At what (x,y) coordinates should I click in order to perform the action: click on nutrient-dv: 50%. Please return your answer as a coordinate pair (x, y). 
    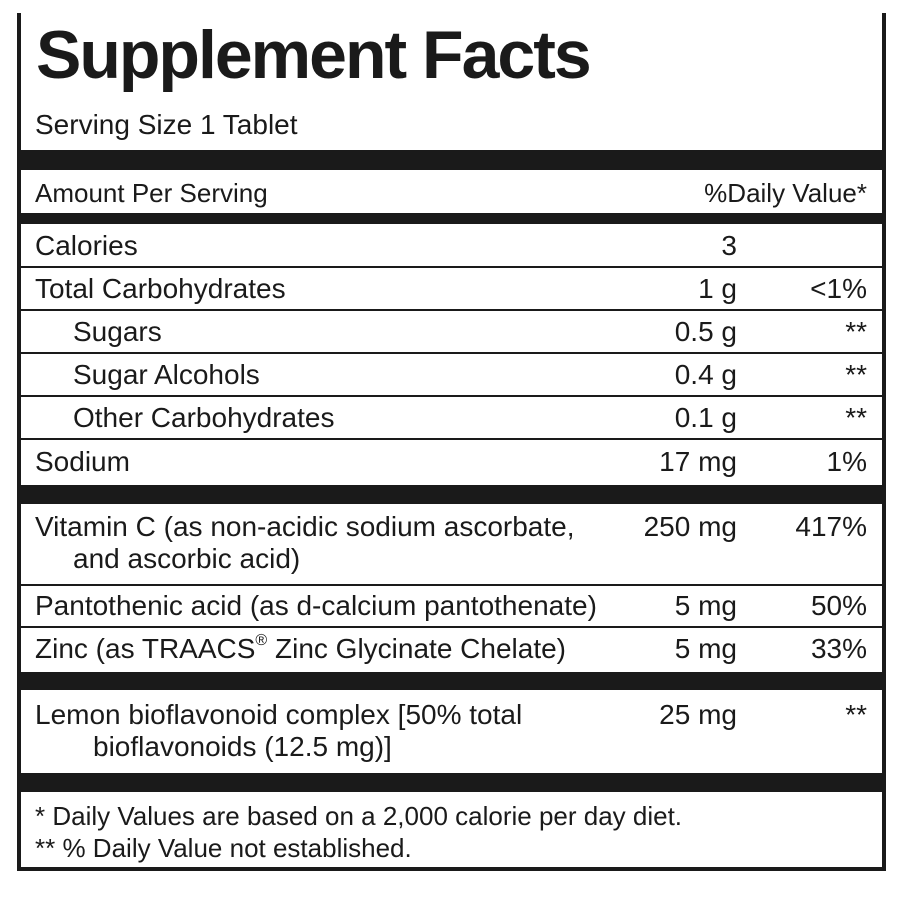
    Looking at the image, I should click on (838, 605).